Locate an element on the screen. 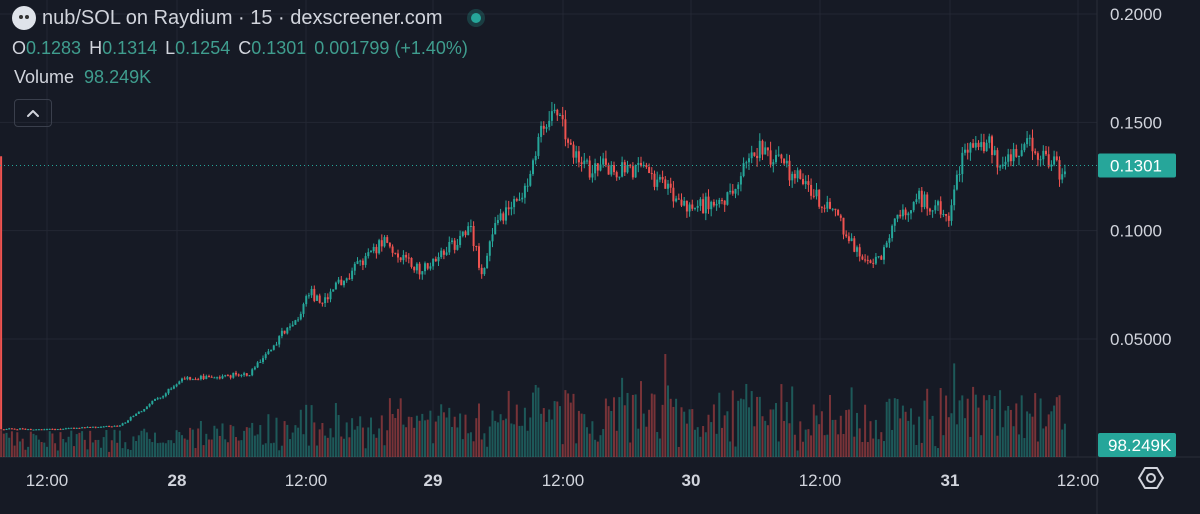  token-icon is located at coordinates (24, 18).